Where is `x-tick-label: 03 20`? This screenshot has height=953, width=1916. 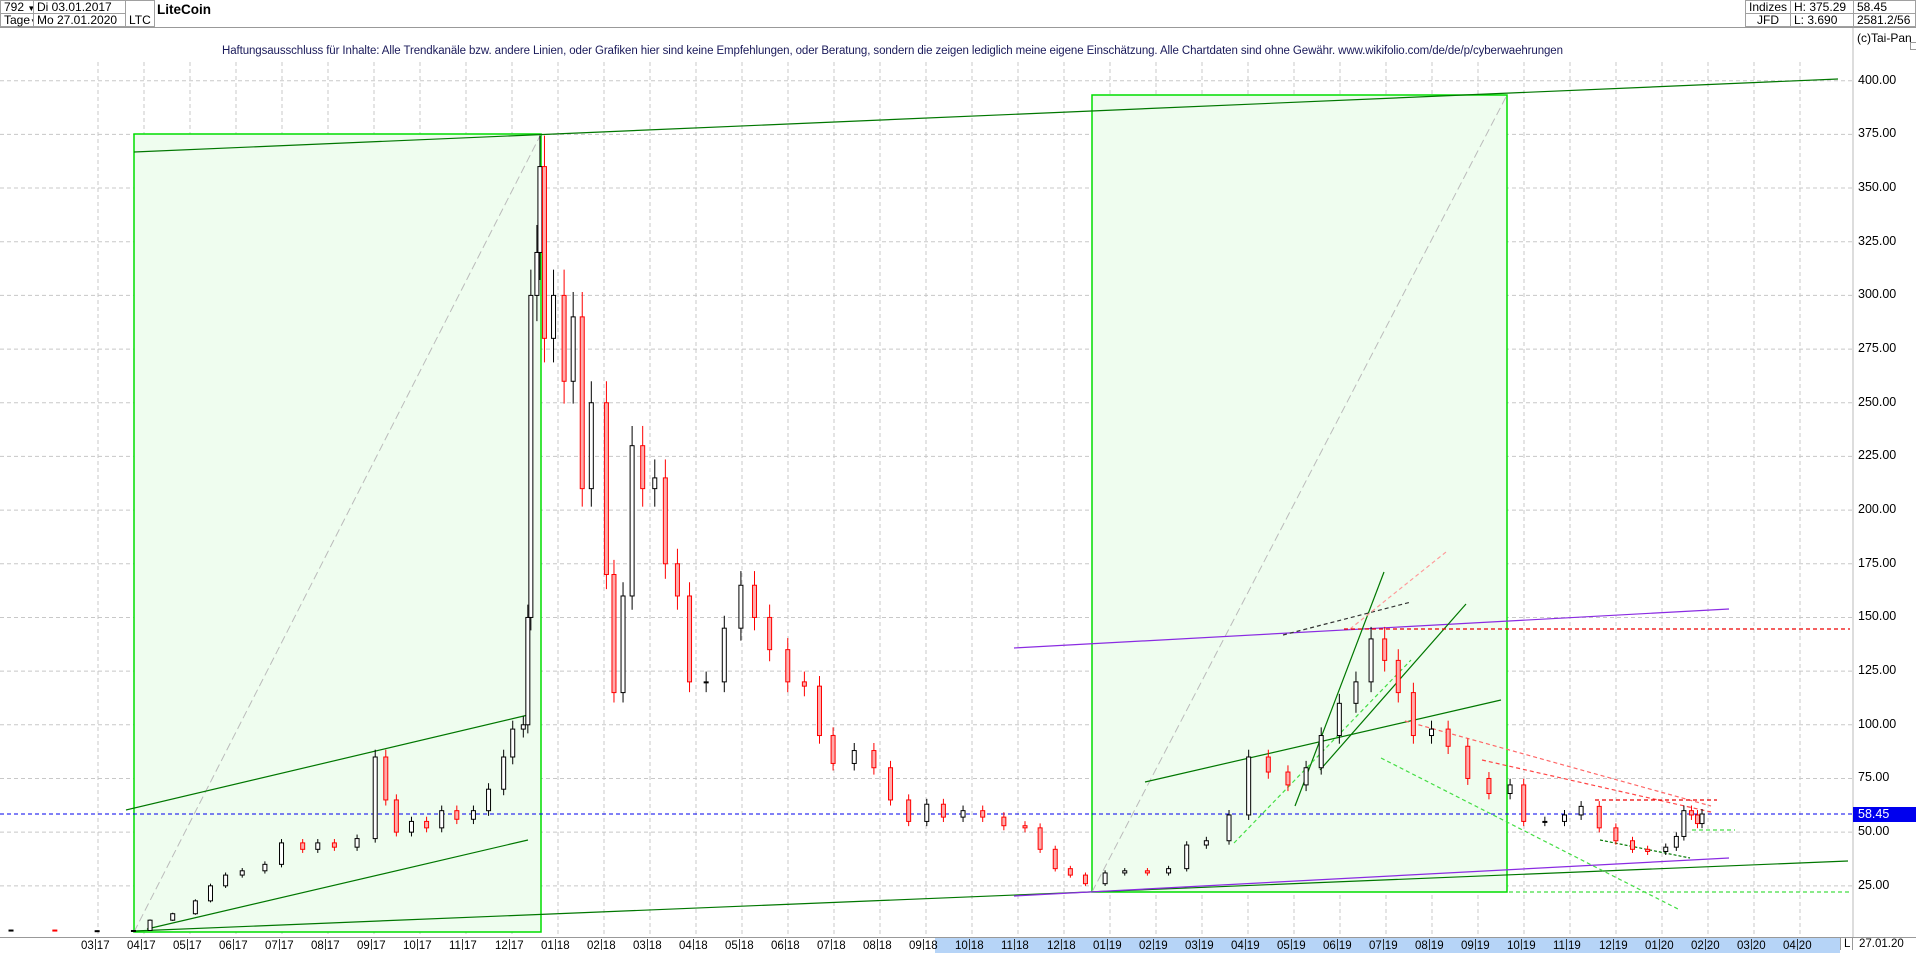
x-tick-label: 03 20 is located at coordinates (1751, 945).